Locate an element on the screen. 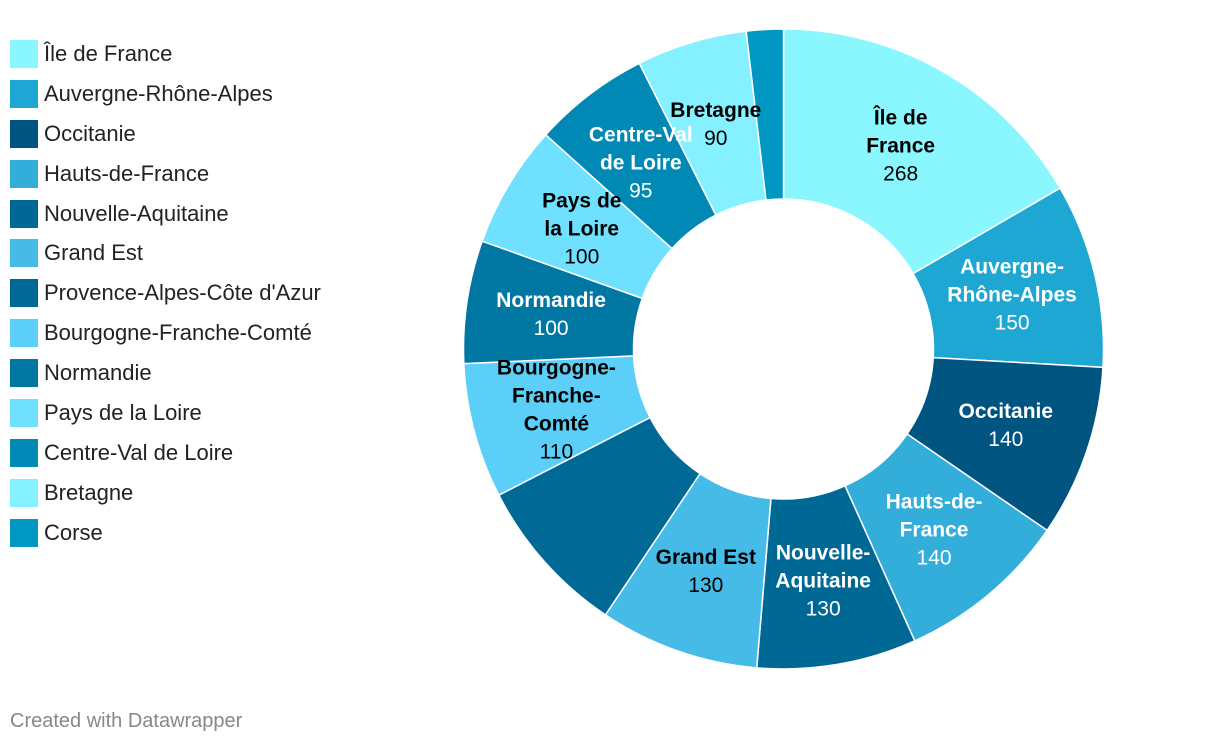 The width and height of the screenshot is (1220, 746). slice-label-line: Normandie is located at coordinates (551, 300).